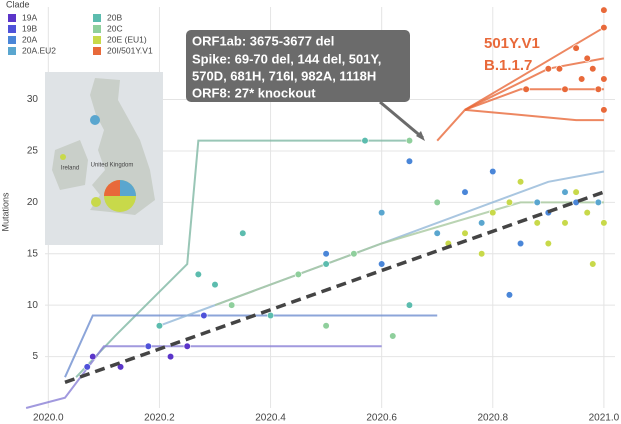 The height and width of the screenshot is (424, 621). I want to click on y-tick-label: 5, so click(35, 356).